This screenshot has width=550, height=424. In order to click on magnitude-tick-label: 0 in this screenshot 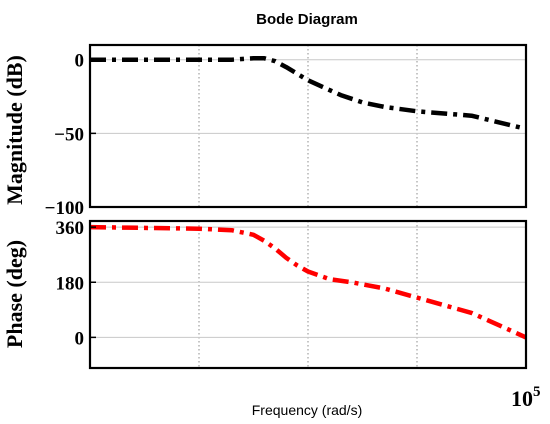, I will do `click(80, 61)`.